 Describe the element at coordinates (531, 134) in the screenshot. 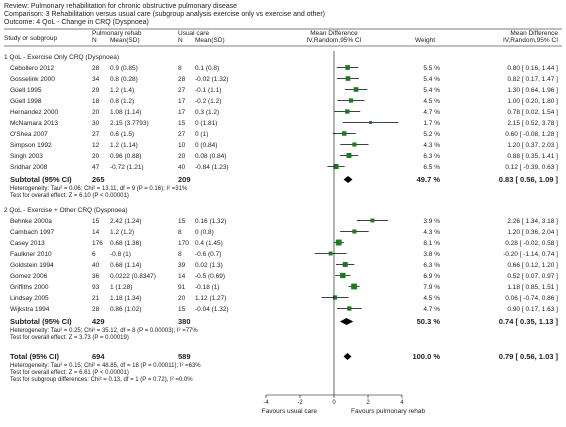

I see `study-ci-text: 0.60 [ -0.08, 1.28 ]` at that location.